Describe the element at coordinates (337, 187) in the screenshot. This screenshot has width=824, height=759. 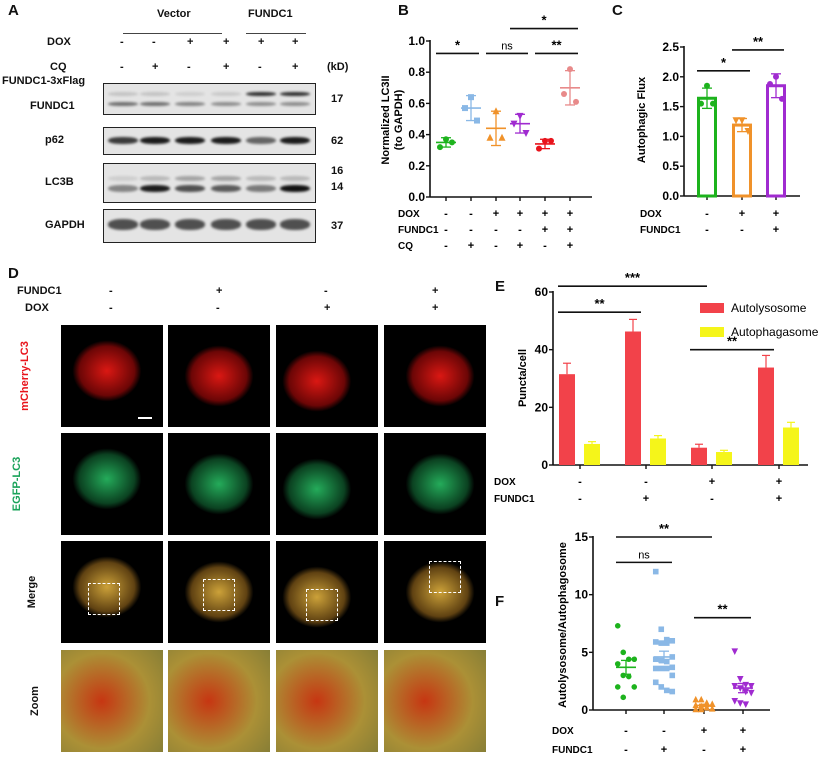
I see `kd-marker: 14` at that location.